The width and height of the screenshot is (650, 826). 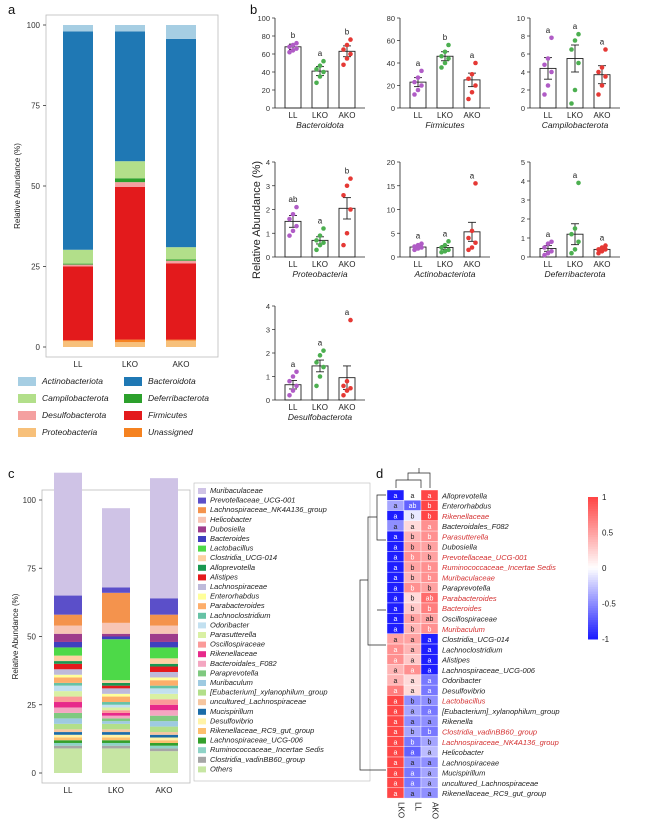 I want to click on c-legend-label: Desulfovibrio, so click(x=231, y=720).